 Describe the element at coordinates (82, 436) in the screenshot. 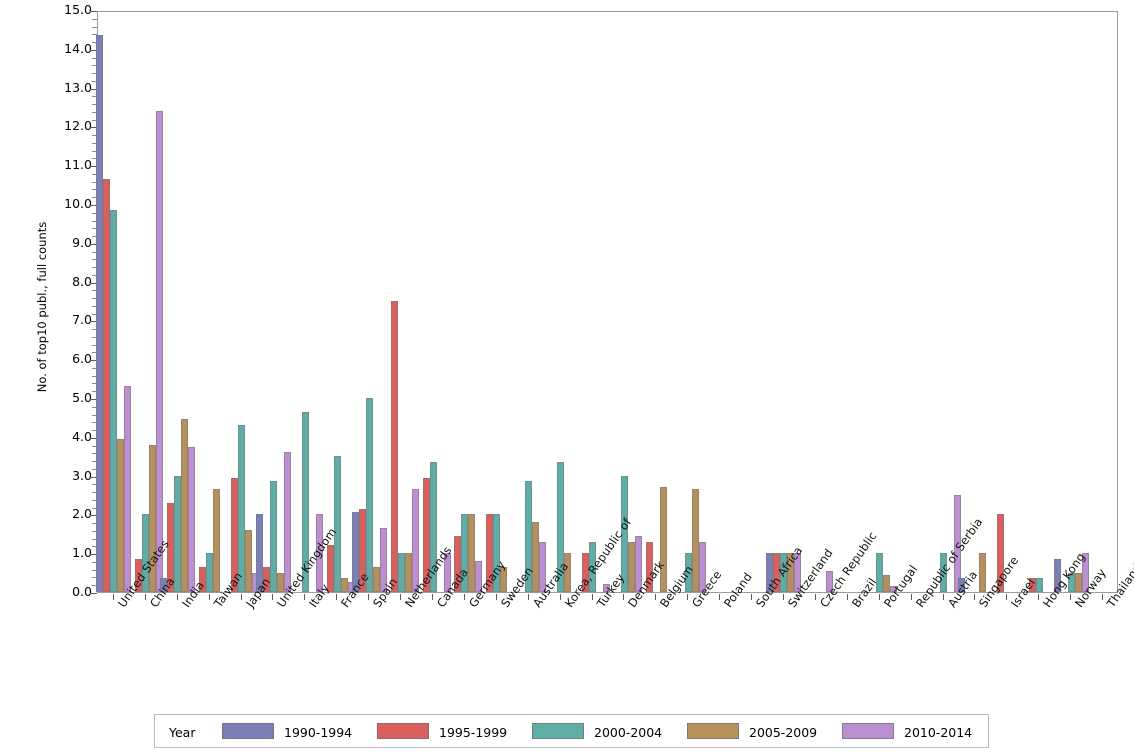

I see `y-tick-label: 4.0` at that location.